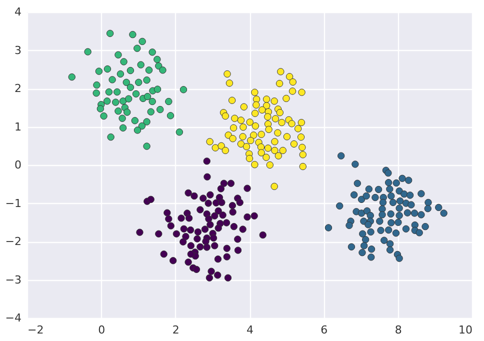  Describe the element at coordinates (465, 330) in the screenshot. I see `x-tick-label: 10` at that location.